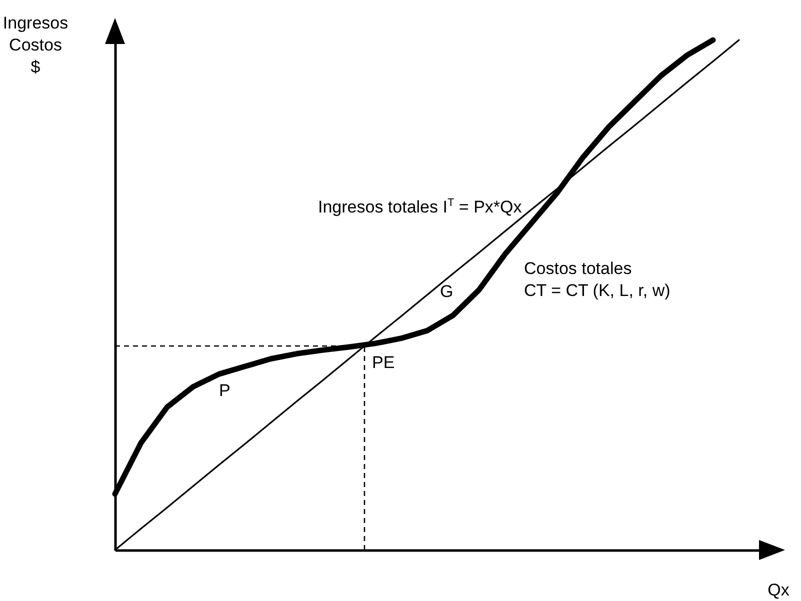 The width and height of the screenshot is (801, 601). Describe the element at coordinates (35, 45) in the screenshot. I see `y-axis-title: Ingresos Costos $` at that location.